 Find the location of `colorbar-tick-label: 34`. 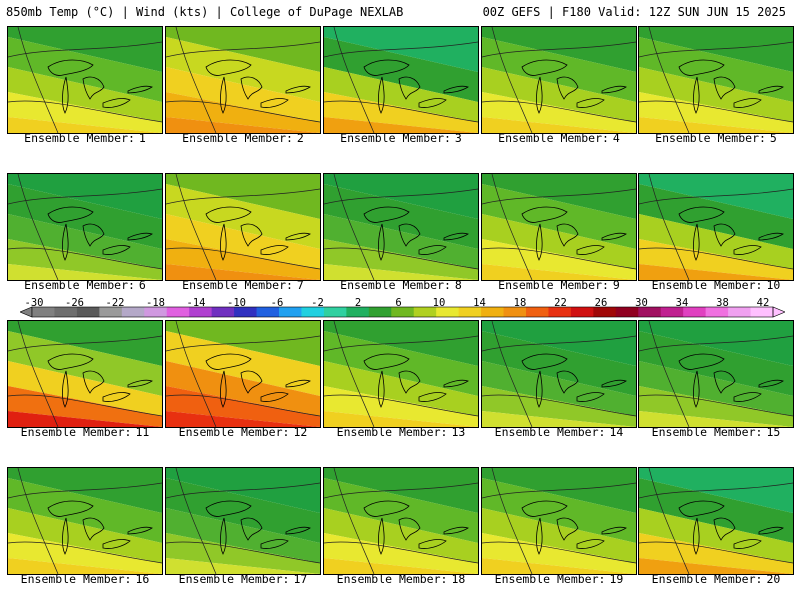

colorbar-tick-label: 34 is located at coordinates (682, 303).